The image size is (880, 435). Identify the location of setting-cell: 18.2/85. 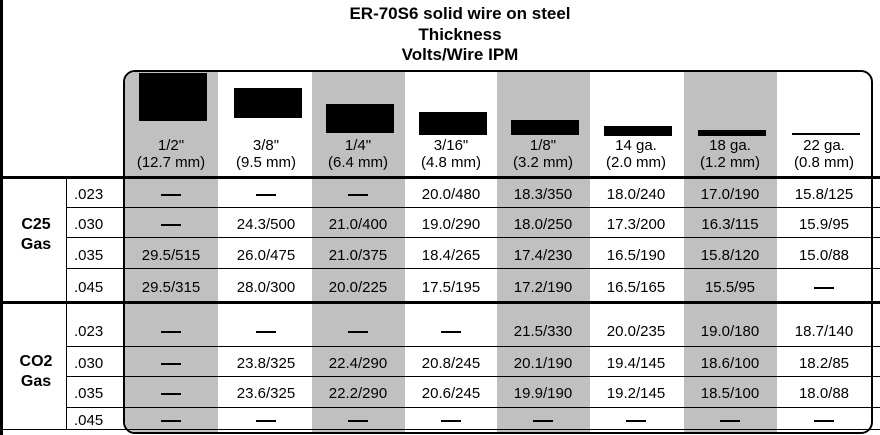
(824, 363).